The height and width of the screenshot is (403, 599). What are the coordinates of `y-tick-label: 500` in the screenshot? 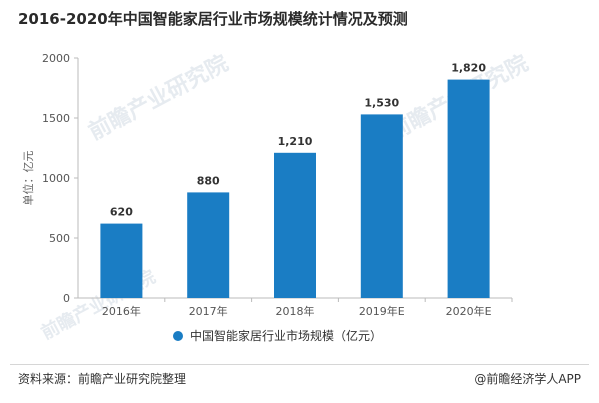 It's located at (59, 238).